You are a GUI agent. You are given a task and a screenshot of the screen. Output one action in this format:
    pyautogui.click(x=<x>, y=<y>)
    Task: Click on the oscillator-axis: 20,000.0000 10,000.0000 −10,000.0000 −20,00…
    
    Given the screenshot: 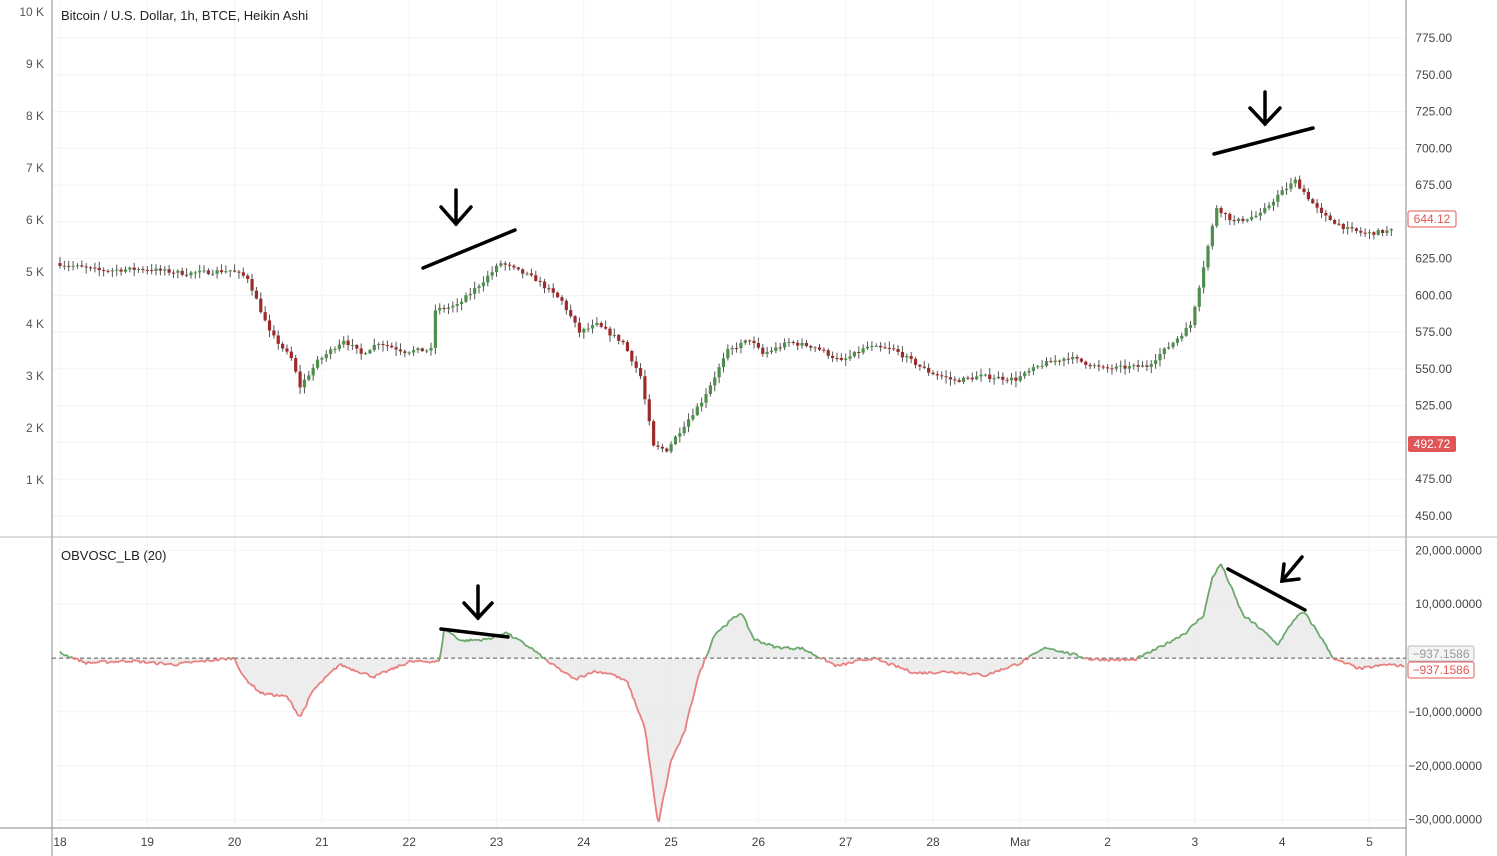 What is the action you would take?
    pyautogui.click(x=1445, y=684)
    